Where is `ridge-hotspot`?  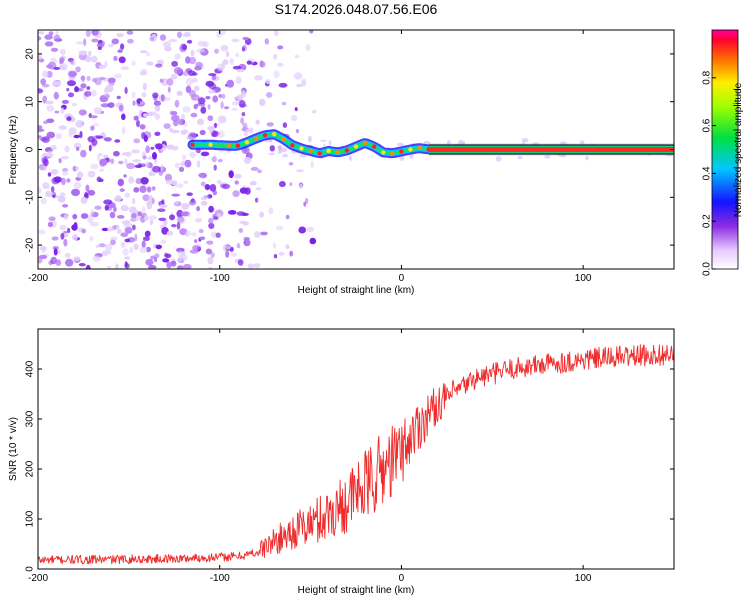
ridge-hotspot is located at coordinates (365, 142).